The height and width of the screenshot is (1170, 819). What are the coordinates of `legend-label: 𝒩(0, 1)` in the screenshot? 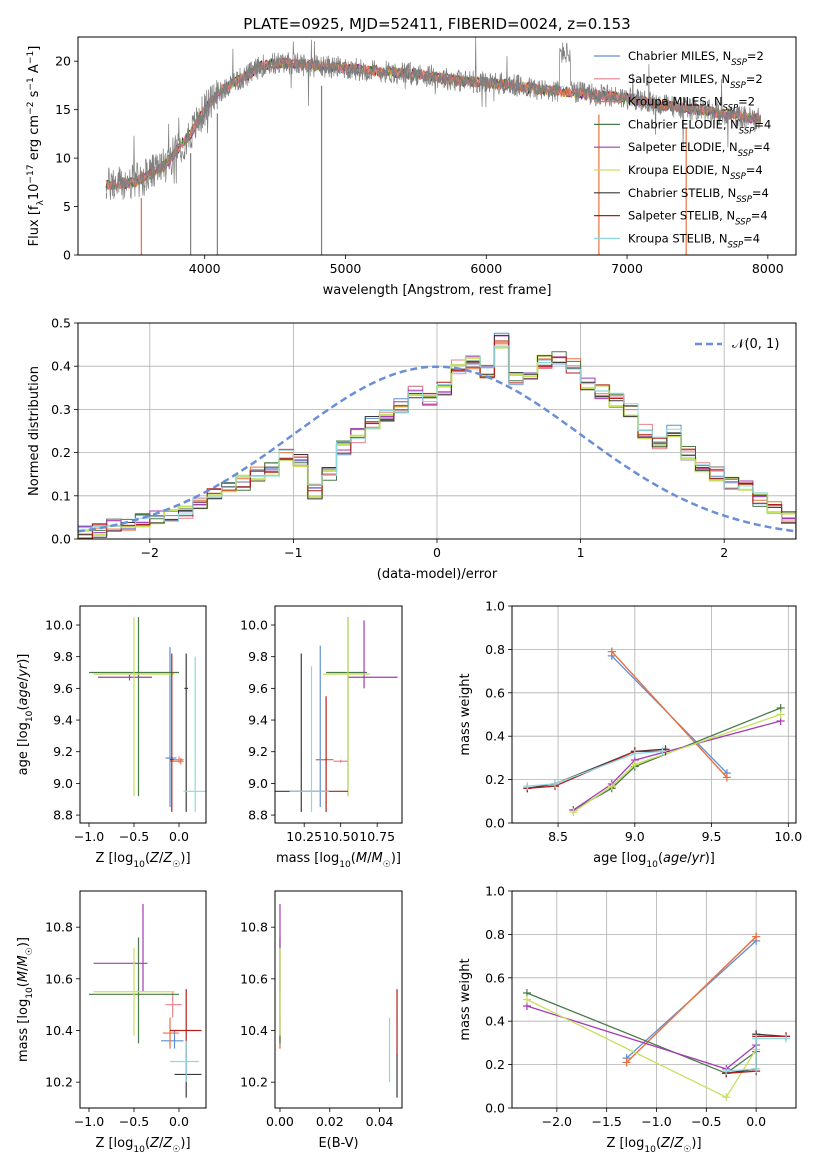 It's located at (755, 344).